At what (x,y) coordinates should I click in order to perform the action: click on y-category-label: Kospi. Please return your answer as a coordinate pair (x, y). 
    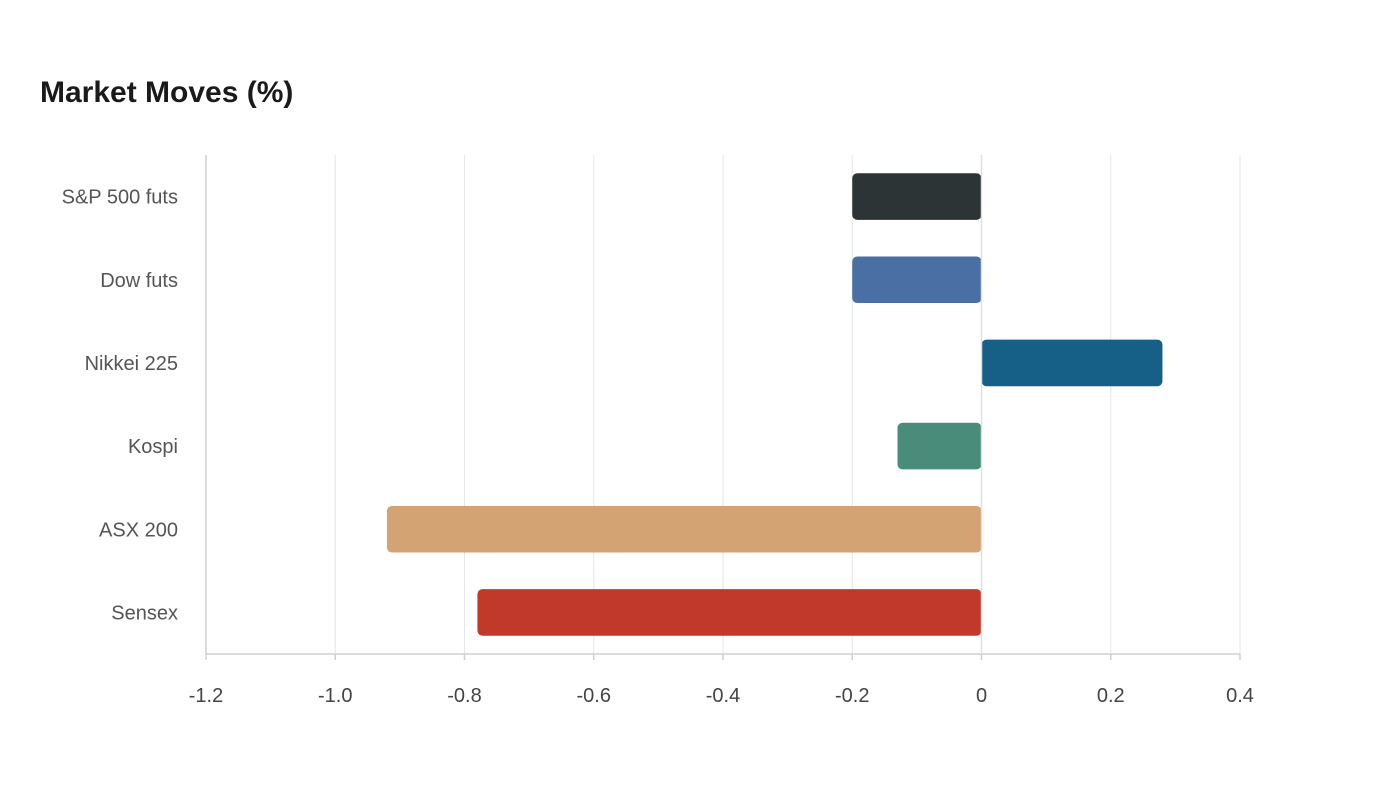
    Looking at the image, I should click on (153, 447).